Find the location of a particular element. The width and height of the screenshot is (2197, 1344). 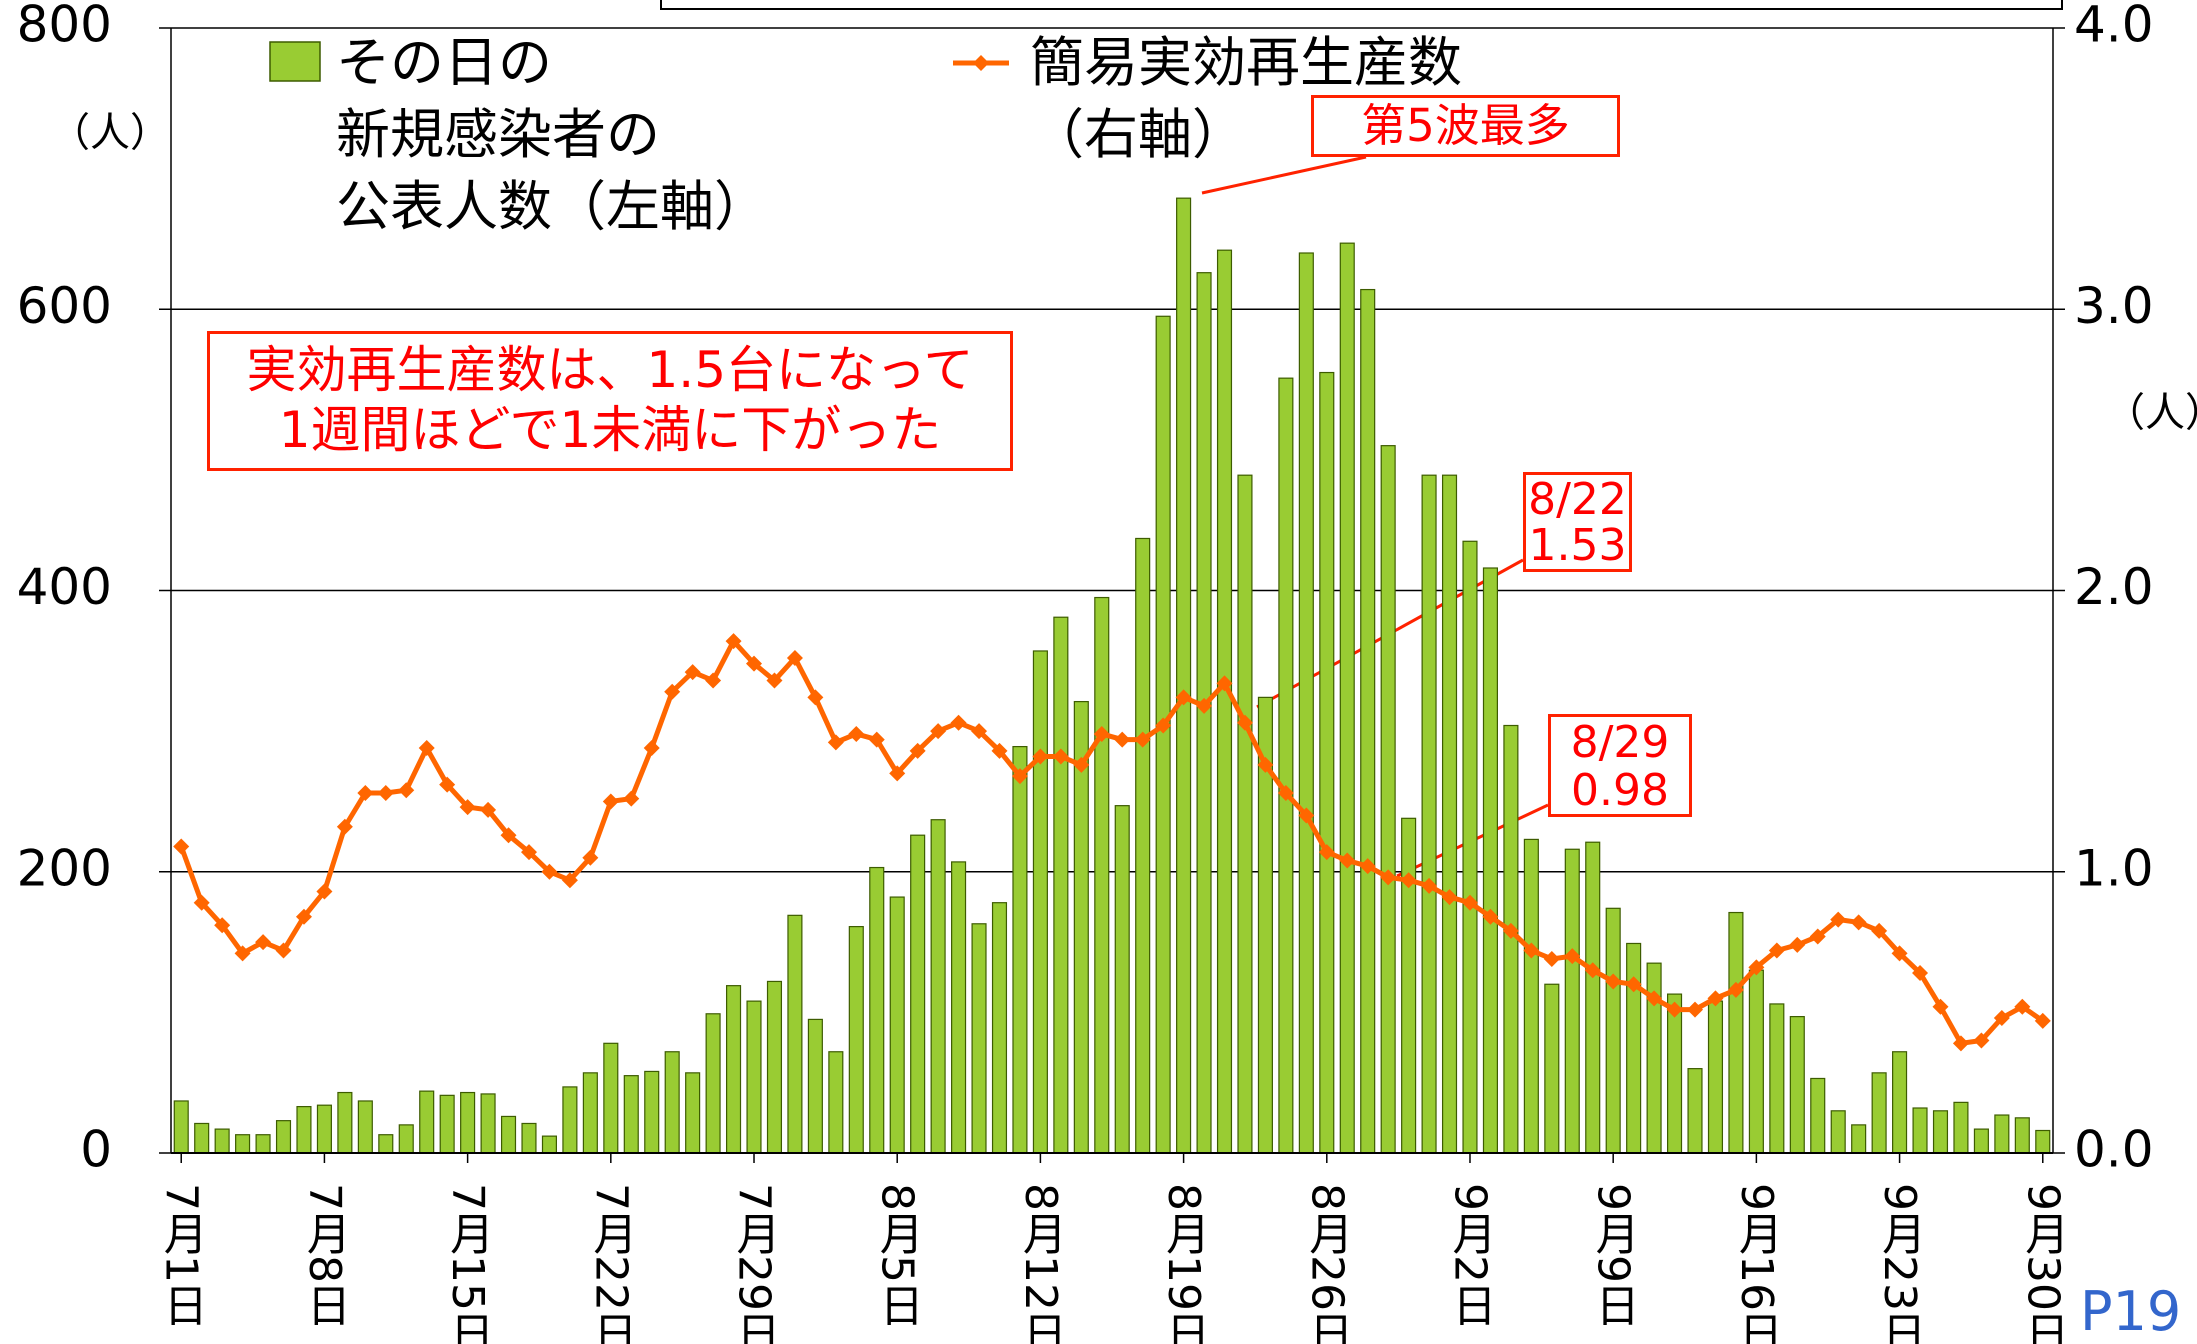

y-tick-label: 800 is located at coordinates (64, 27).